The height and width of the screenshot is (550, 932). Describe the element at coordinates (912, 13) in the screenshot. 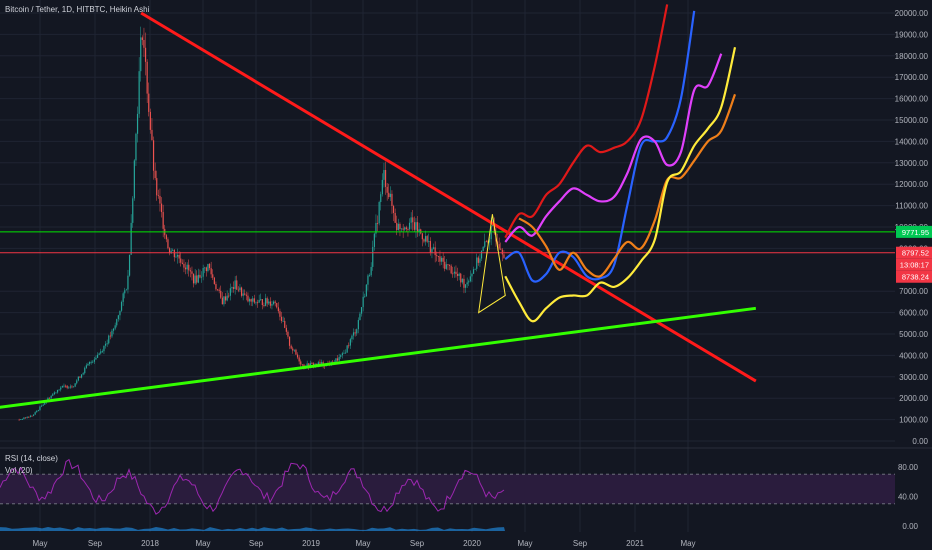

I see `y-tick-label: 20000.00` at that location.